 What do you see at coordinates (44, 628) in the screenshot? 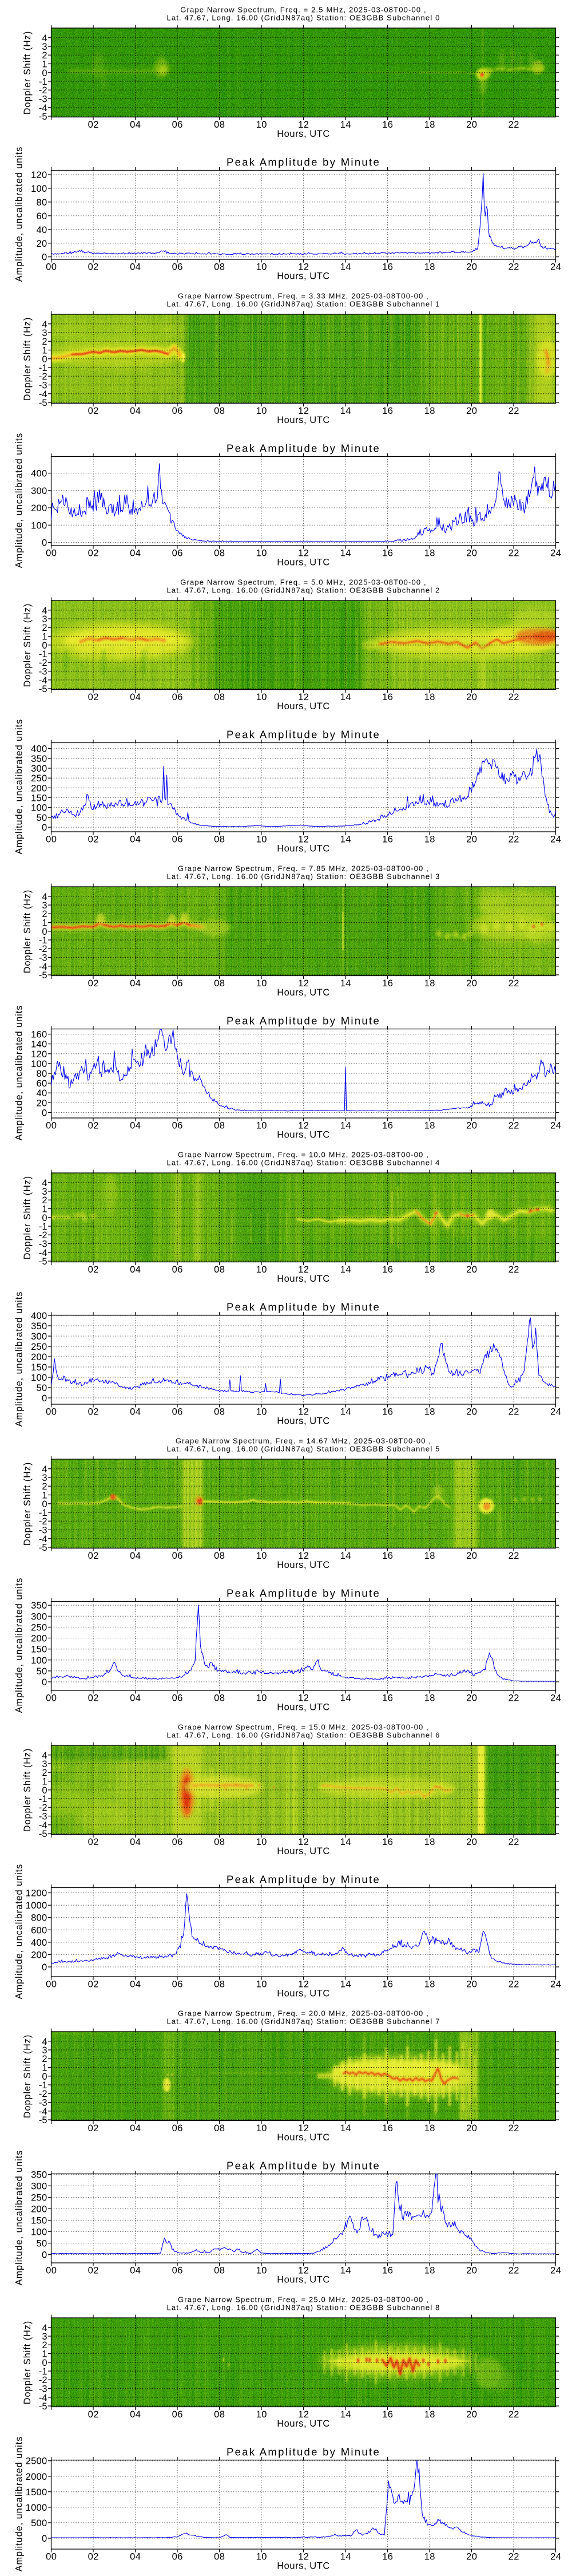
I see `svg-text: 2` at bounding box center [44, 628].